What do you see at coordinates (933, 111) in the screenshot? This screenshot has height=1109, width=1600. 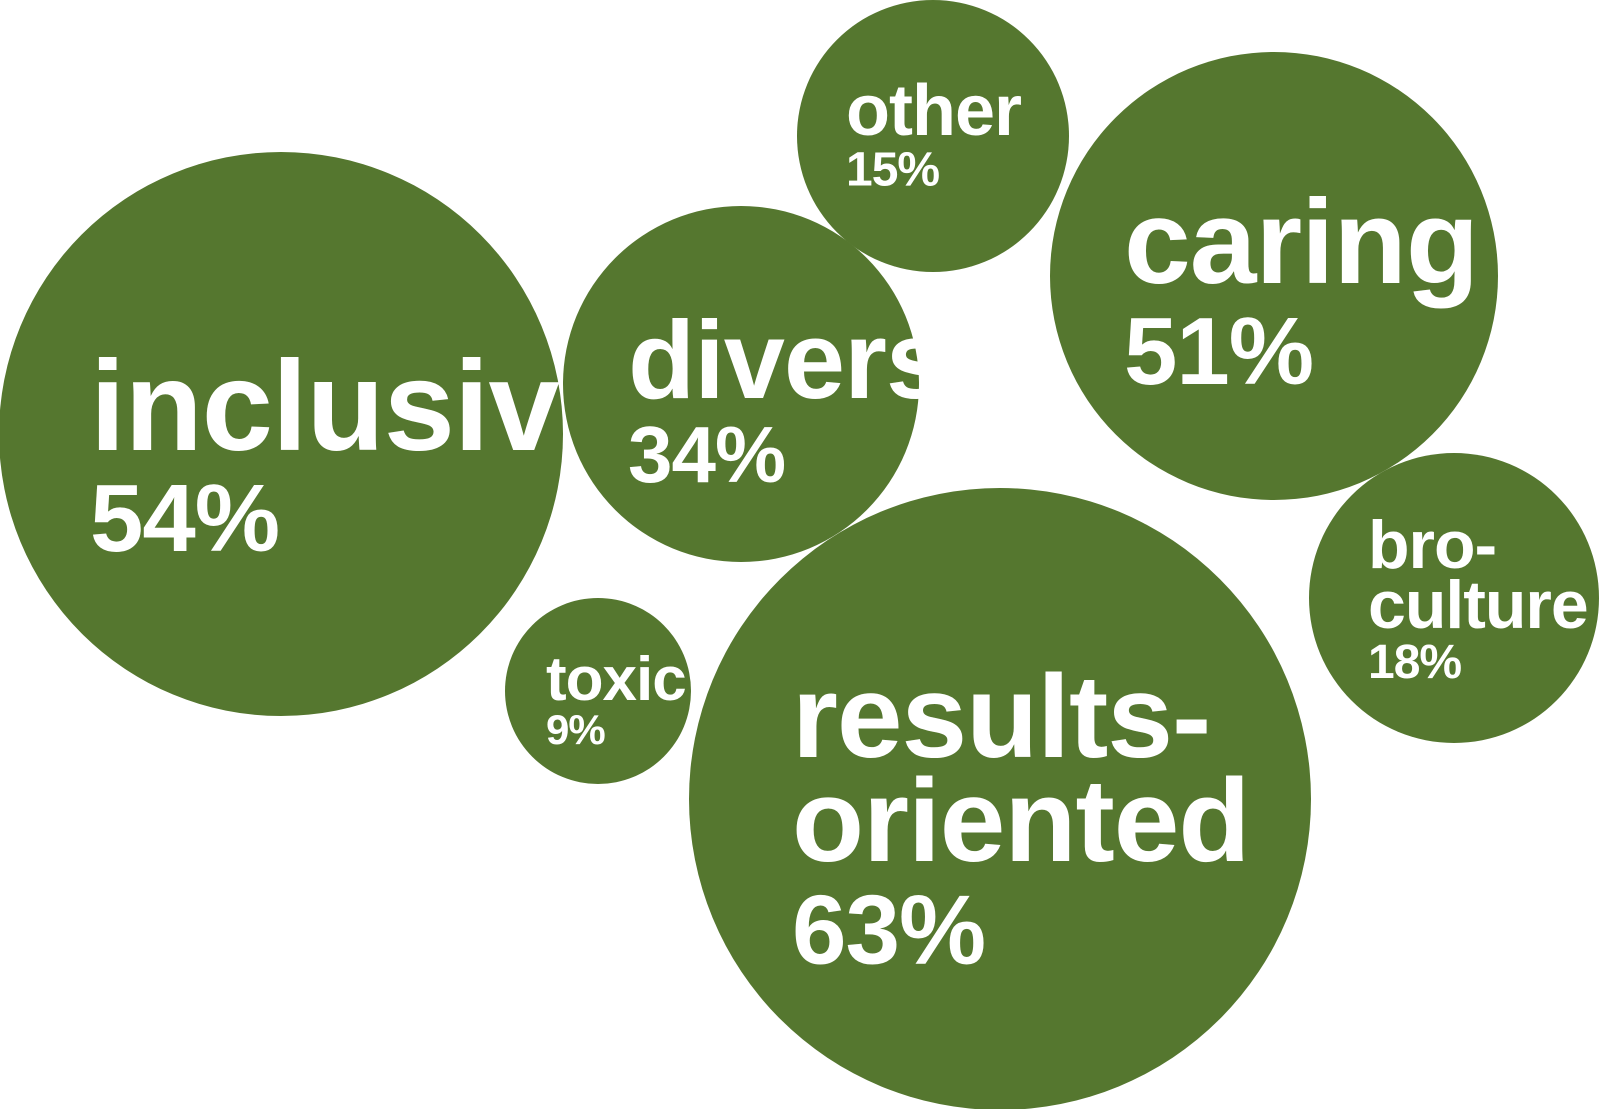 I see `bubble-label: other` at bounding box center [933, 111].